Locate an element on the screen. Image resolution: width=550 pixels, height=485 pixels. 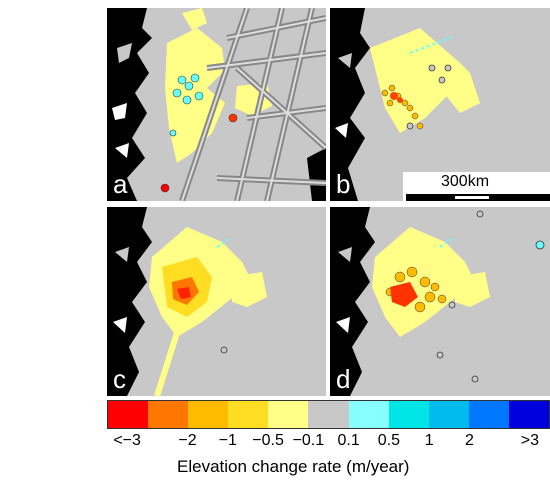
colorbar-tick-label: −2 is located at coordinates (187, 440).